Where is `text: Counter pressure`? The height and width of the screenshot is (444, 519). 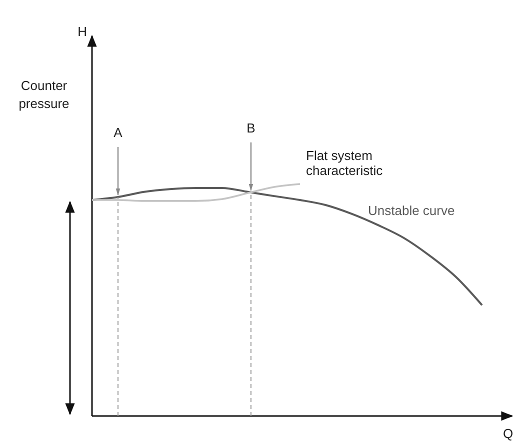
text: Counter pressure is located at coordinates (44, 94).